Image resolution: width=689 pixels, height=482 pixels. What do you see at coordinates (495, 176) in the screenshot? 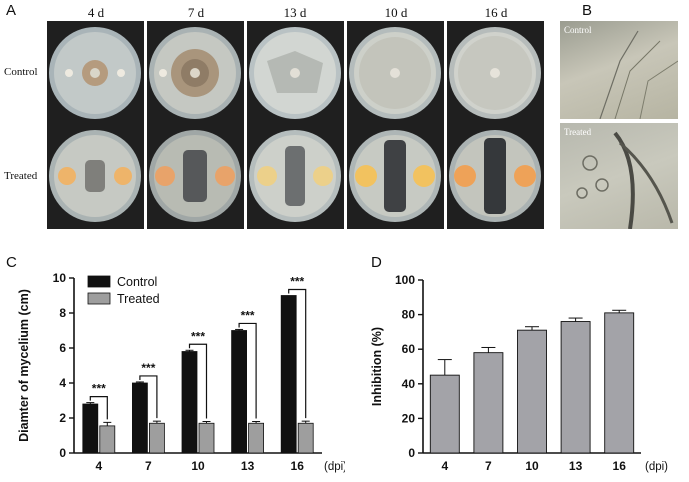
I see `plate-treated-16d` at bounding box center [495, 176].